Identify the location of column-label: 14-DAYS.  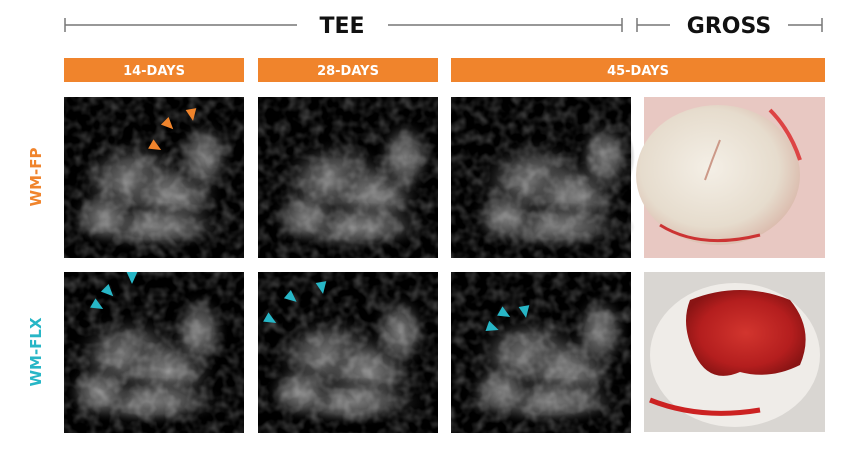
(154, 71).